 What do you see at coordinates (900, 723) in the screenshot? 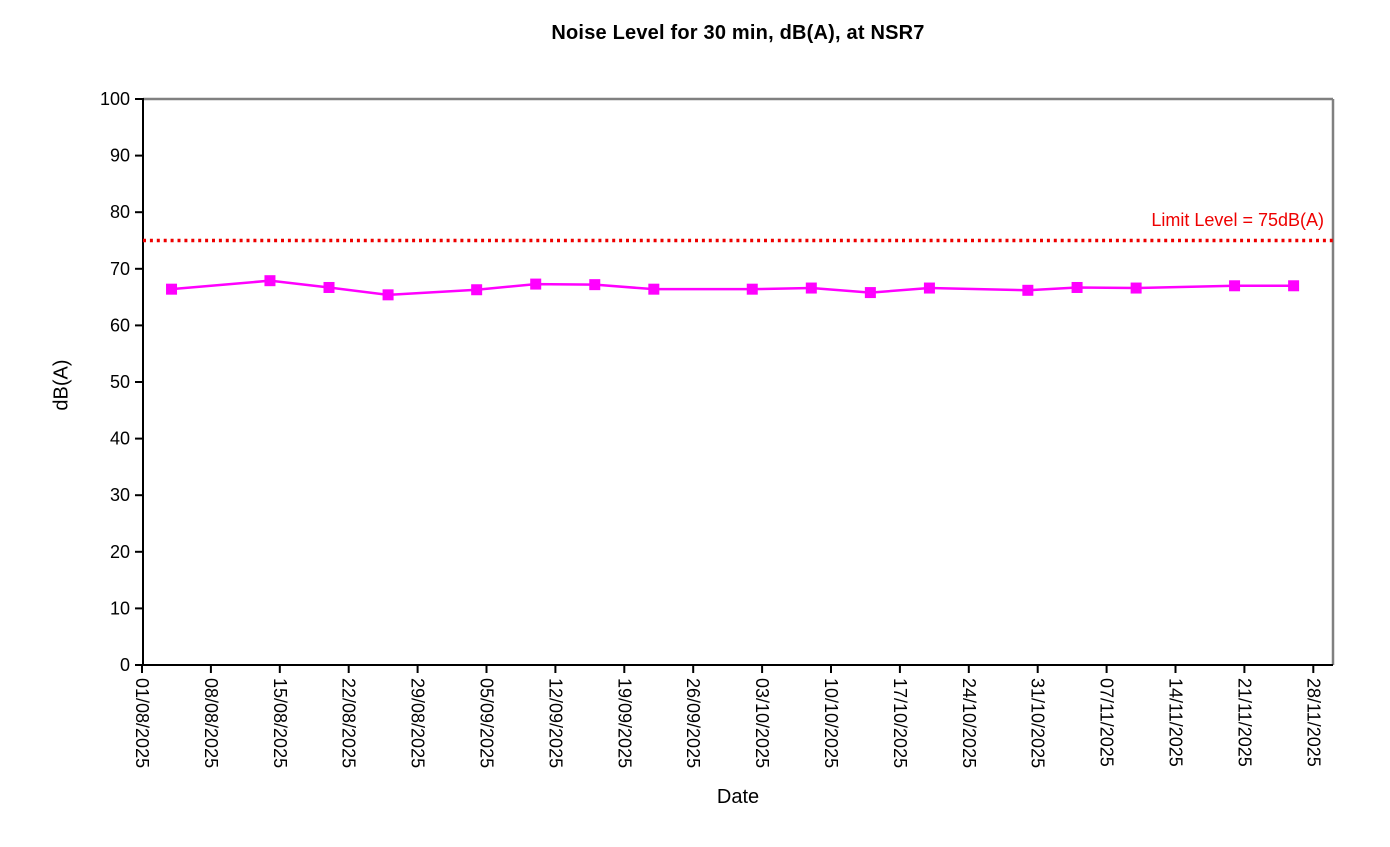
I see `x-tick-label: 17/10/2025` at bounding box center [900, 723].